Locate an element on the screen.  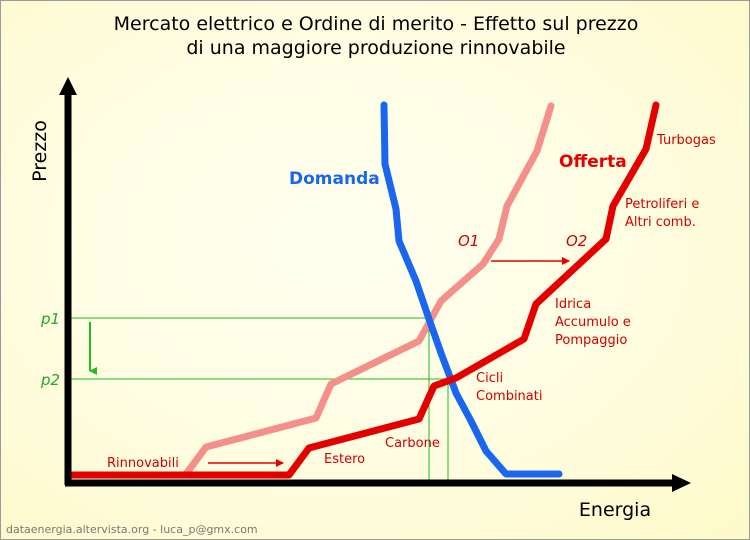
source-label-coal: Carbone is located at coordinates (412, 443).